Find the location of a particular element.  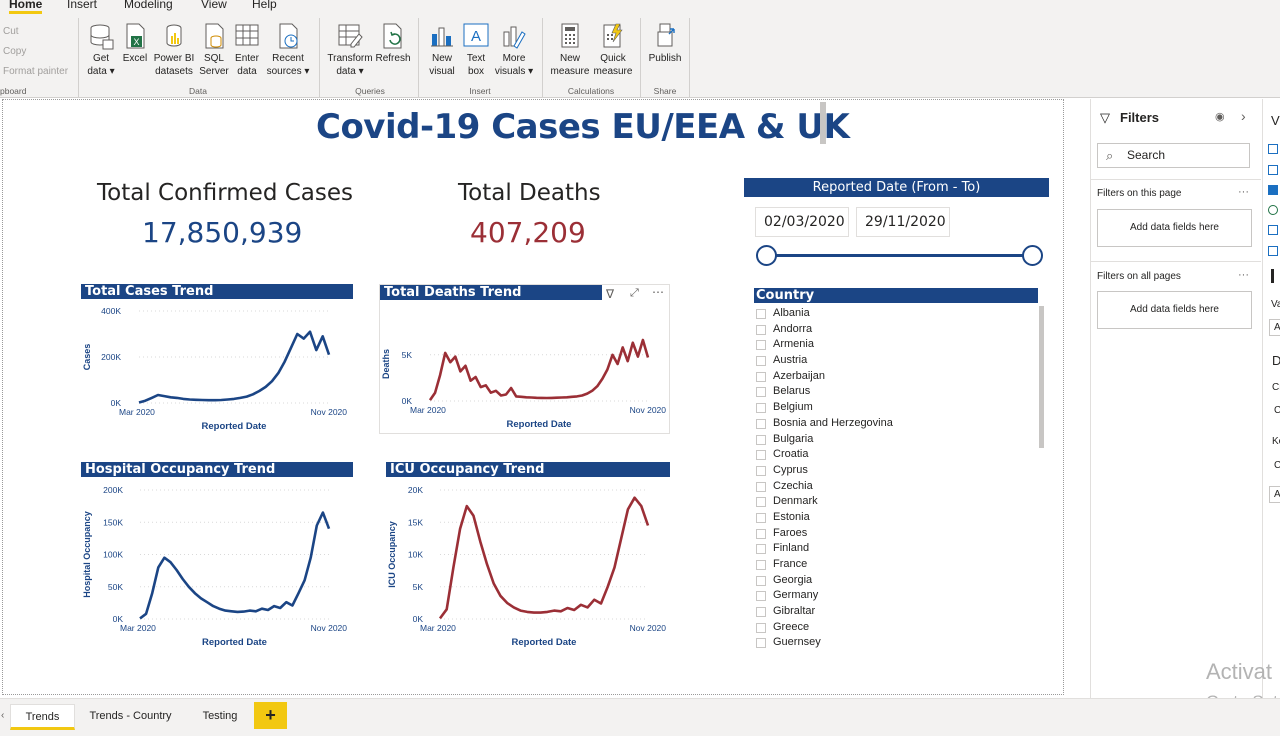

country-item: Austria is located at coordinates (899, 361).